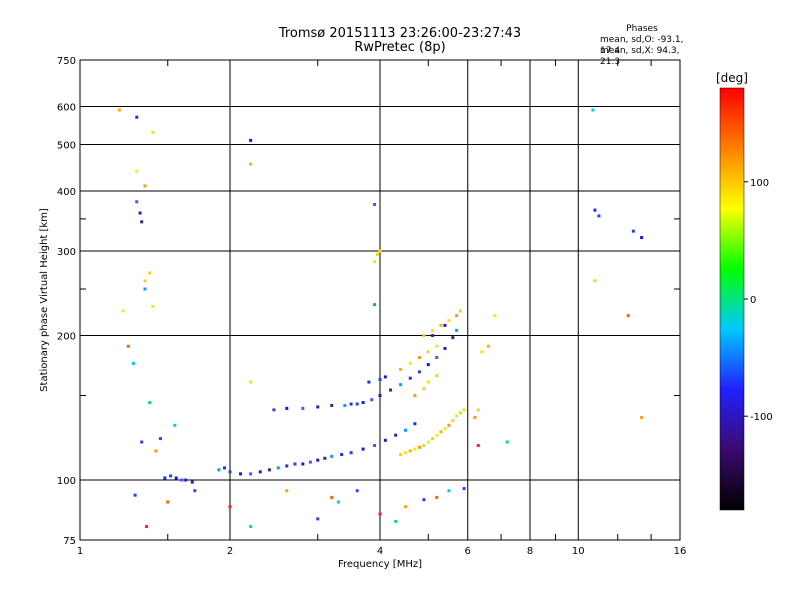 The image size is (800, 600). What do you see at coordinates (759, 183) in the screenshot?
I see `colorbar-tick-label: 100` at bounding box center [759, 183].